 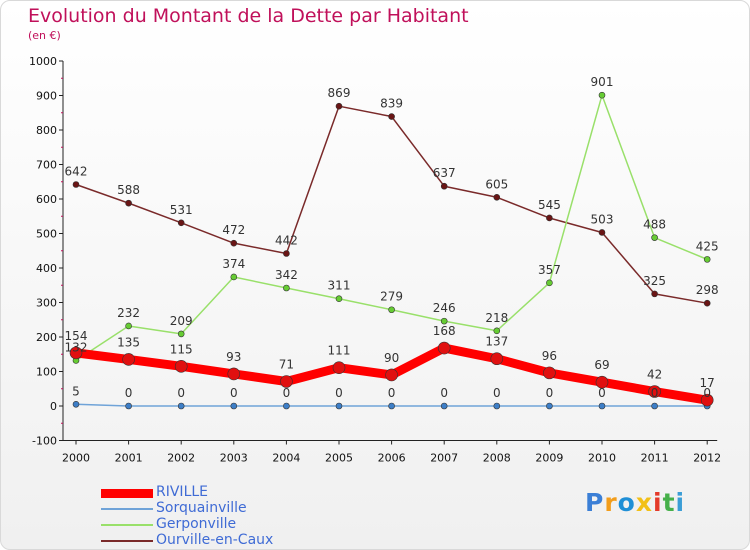 What do you see at coordinates (44, 35) in the screenshot?
I see `chart-subtitle: (en €)` at bounding box center [44, 35].